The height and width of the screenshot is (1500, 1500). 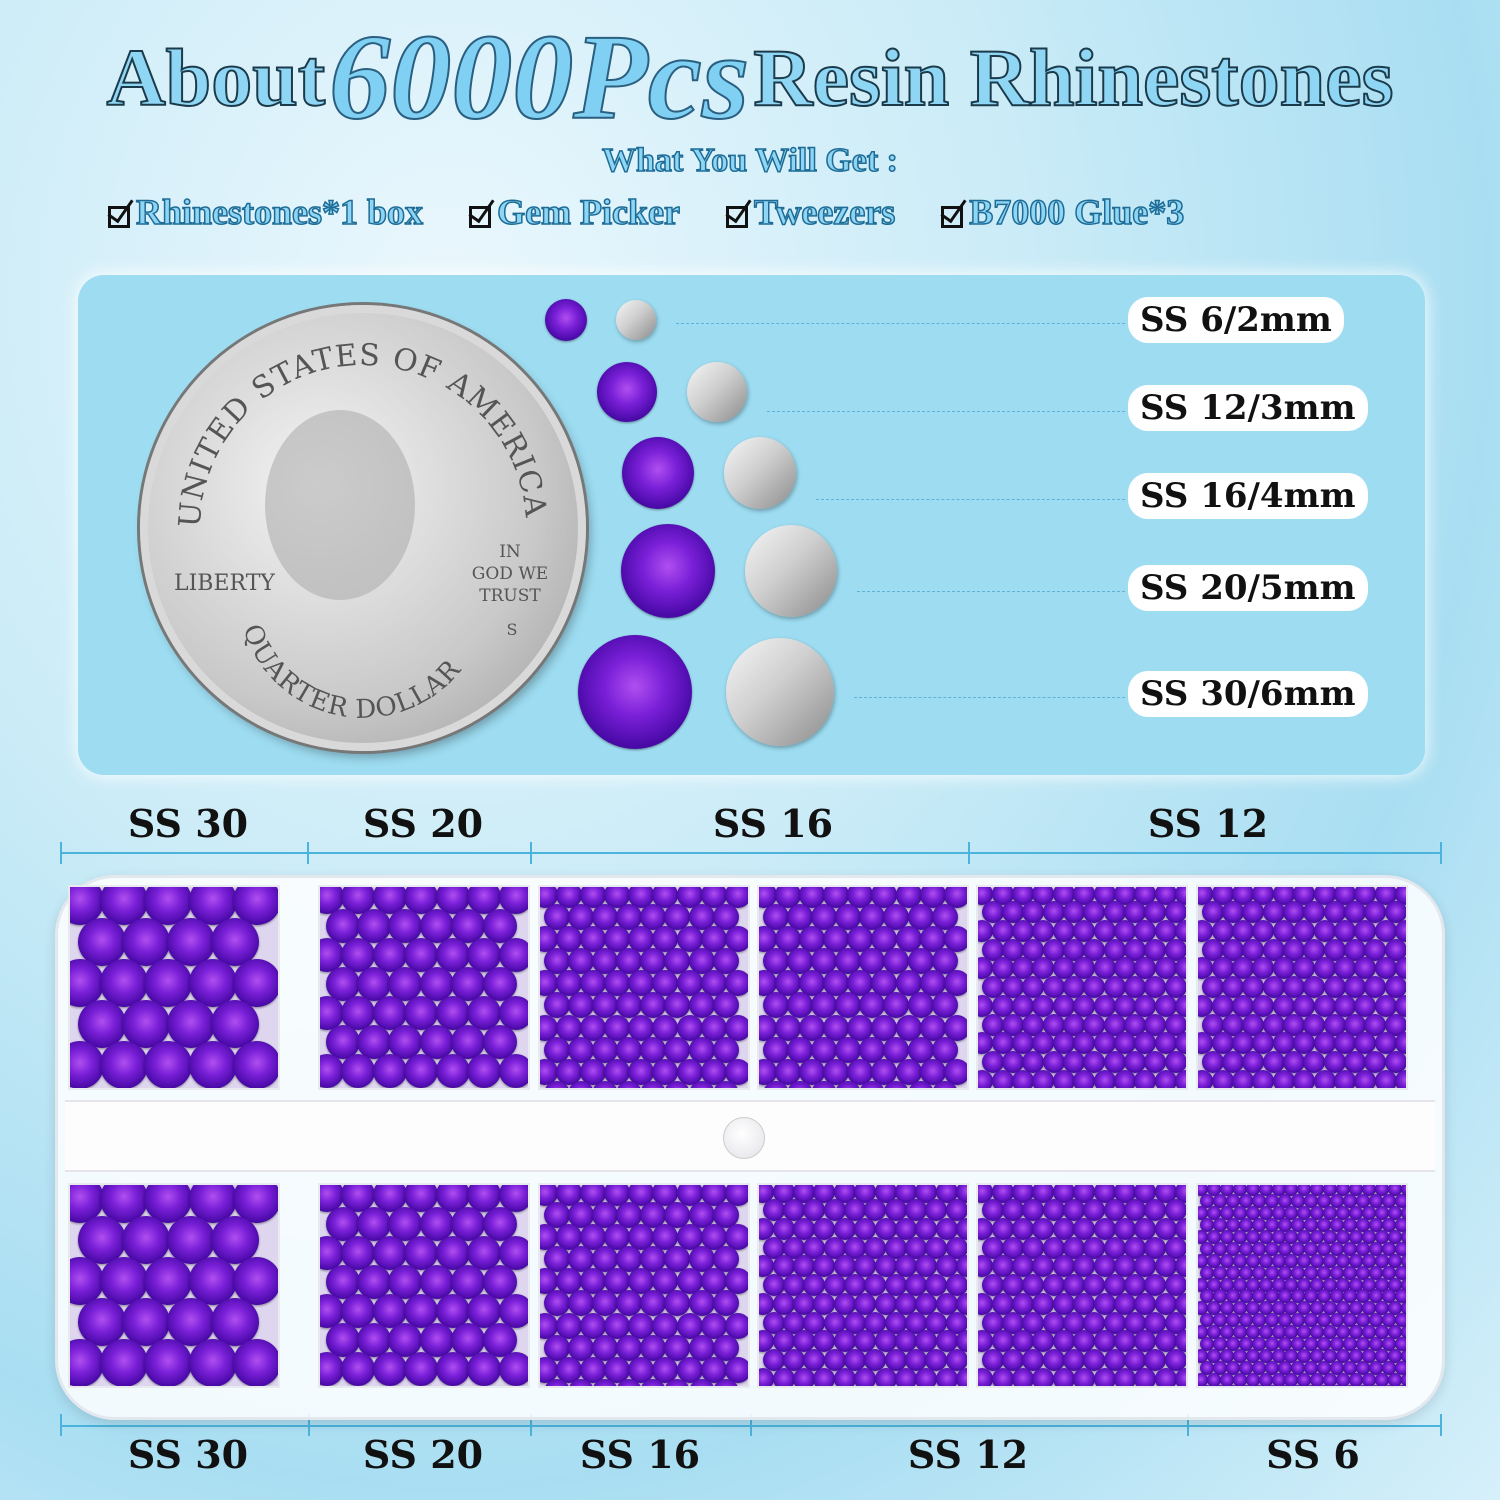 What do you see at coordinates (1313, 1454) in the screenshot?
I see `bottom-size-label: SS 6` at bounding box center [1313, 1454].